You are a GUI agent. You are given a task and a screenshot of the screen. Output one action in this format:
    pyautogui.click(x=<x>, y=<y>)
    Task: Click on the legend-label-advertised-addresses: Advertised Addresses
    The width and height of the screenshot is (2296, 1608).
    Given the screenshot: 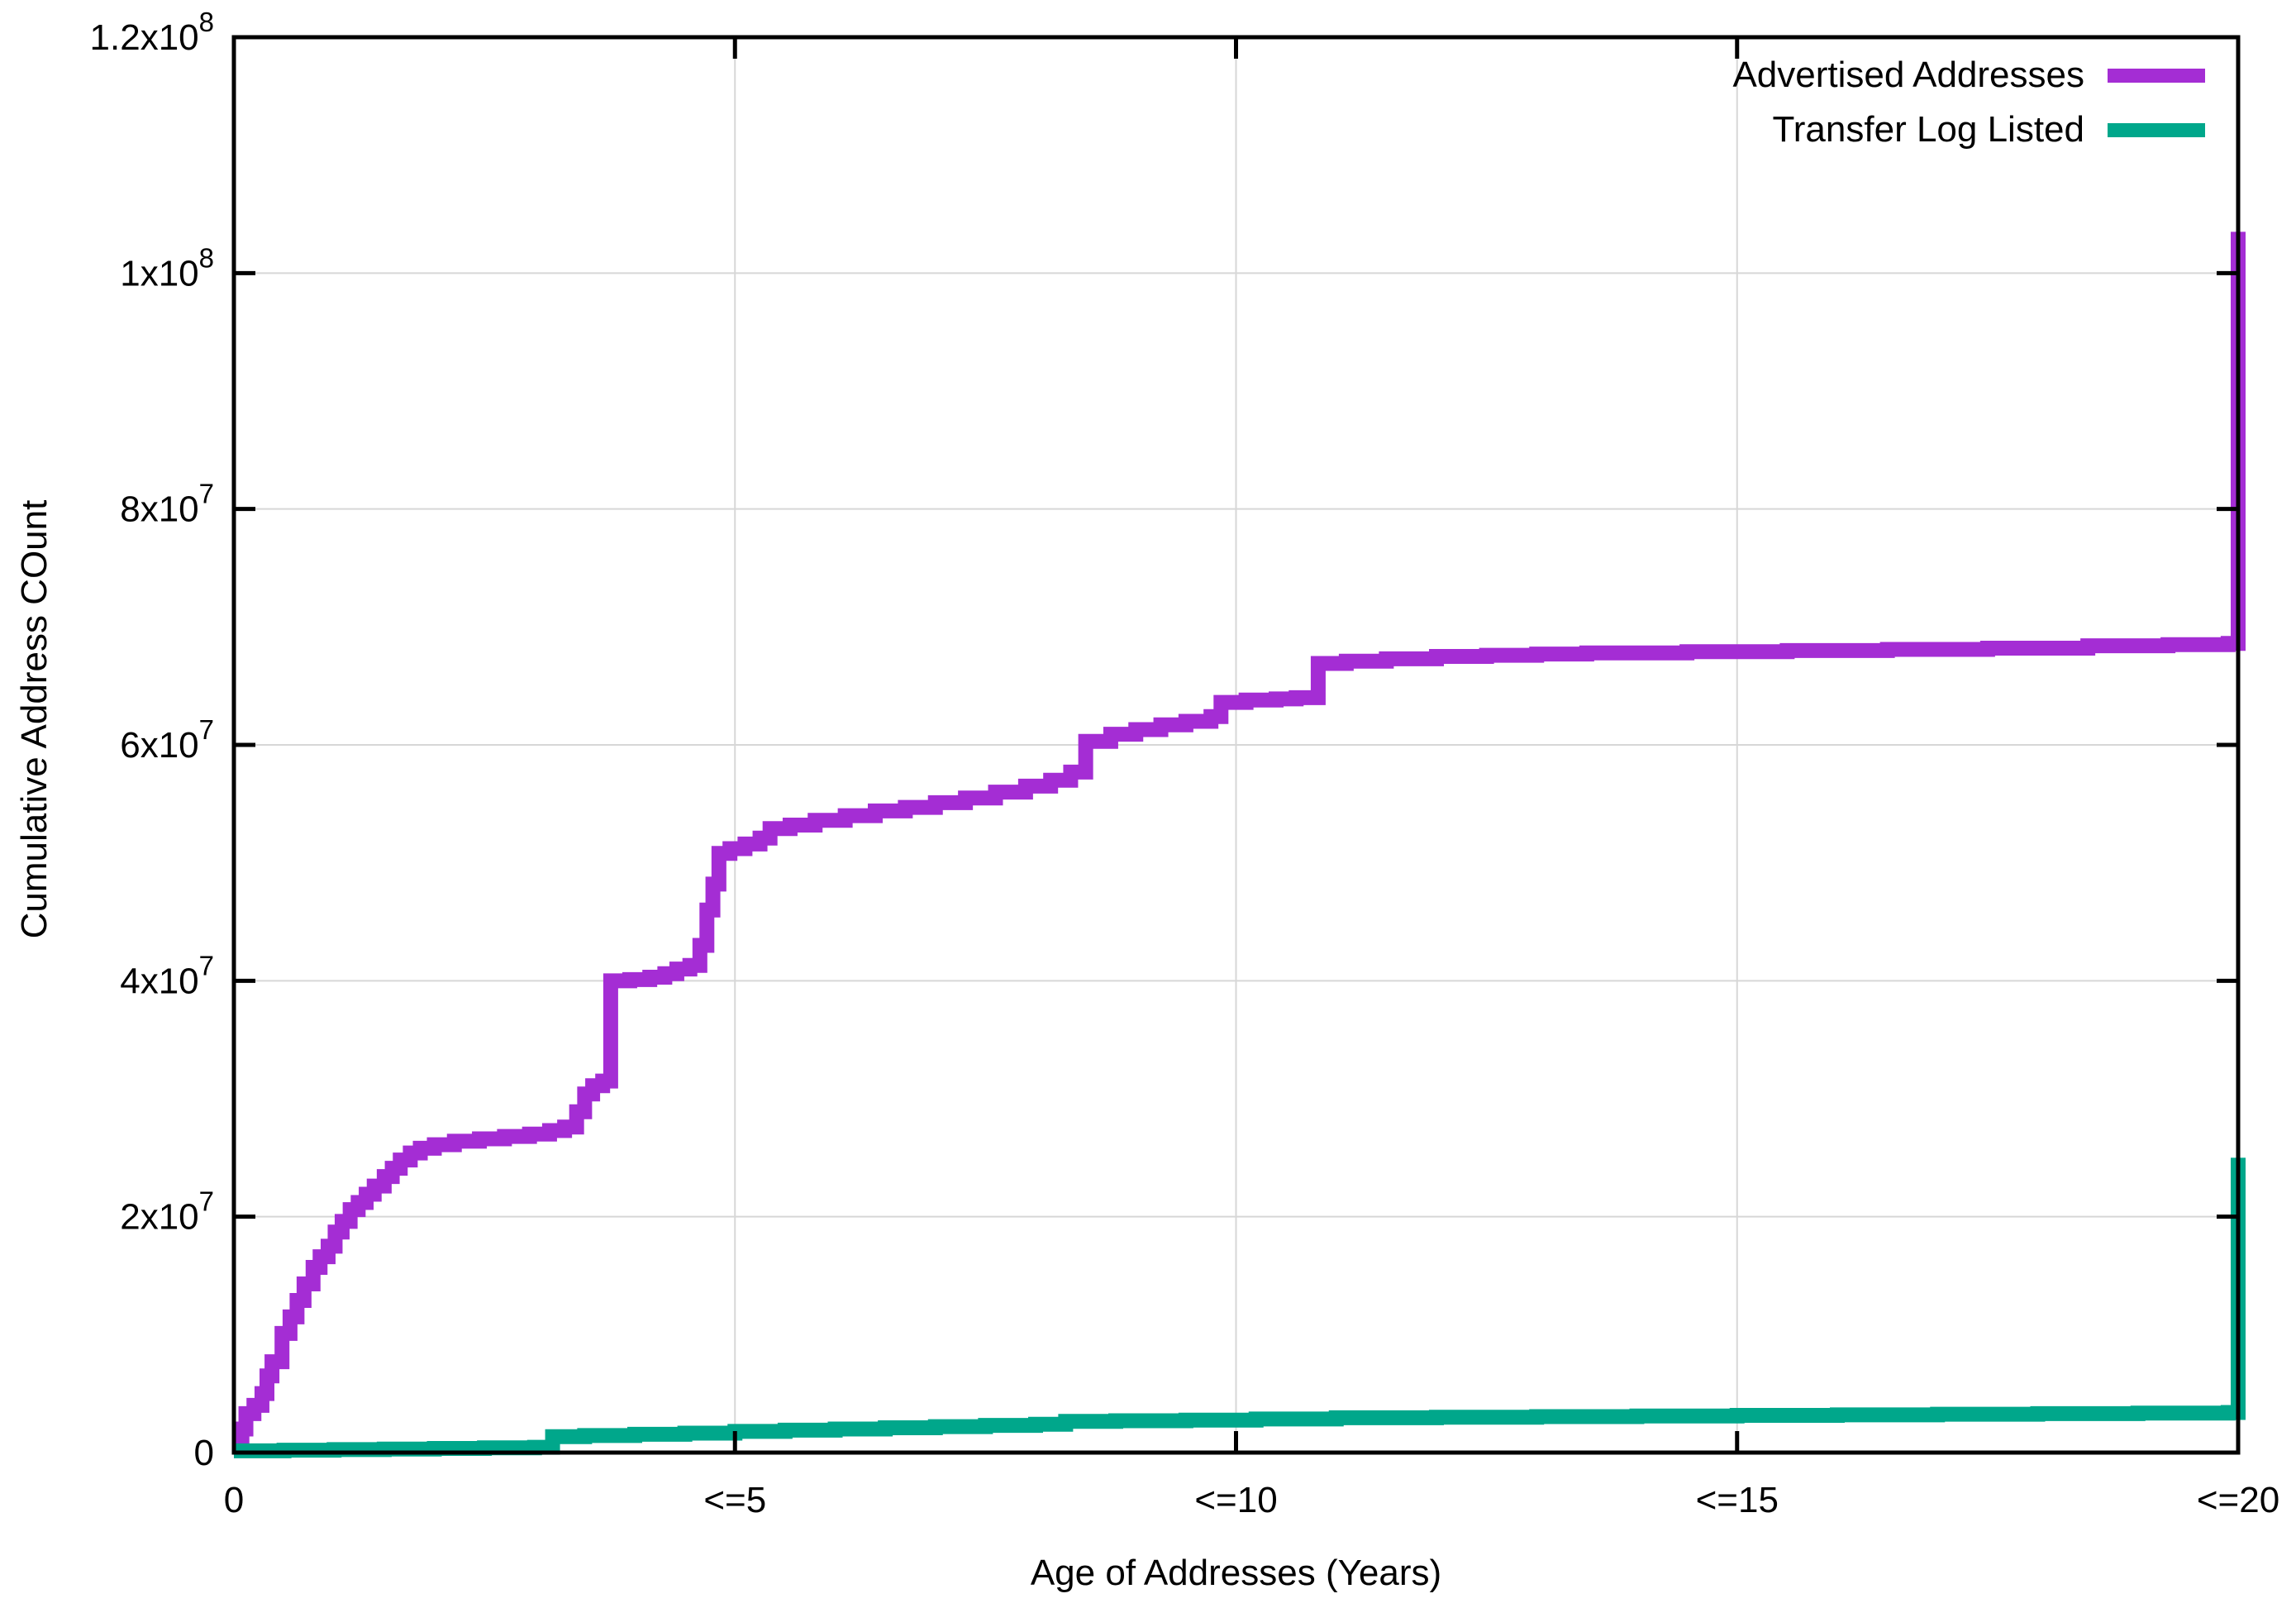 What is the action you would take?
    pyautogui.click(x=1908, y=75)
    